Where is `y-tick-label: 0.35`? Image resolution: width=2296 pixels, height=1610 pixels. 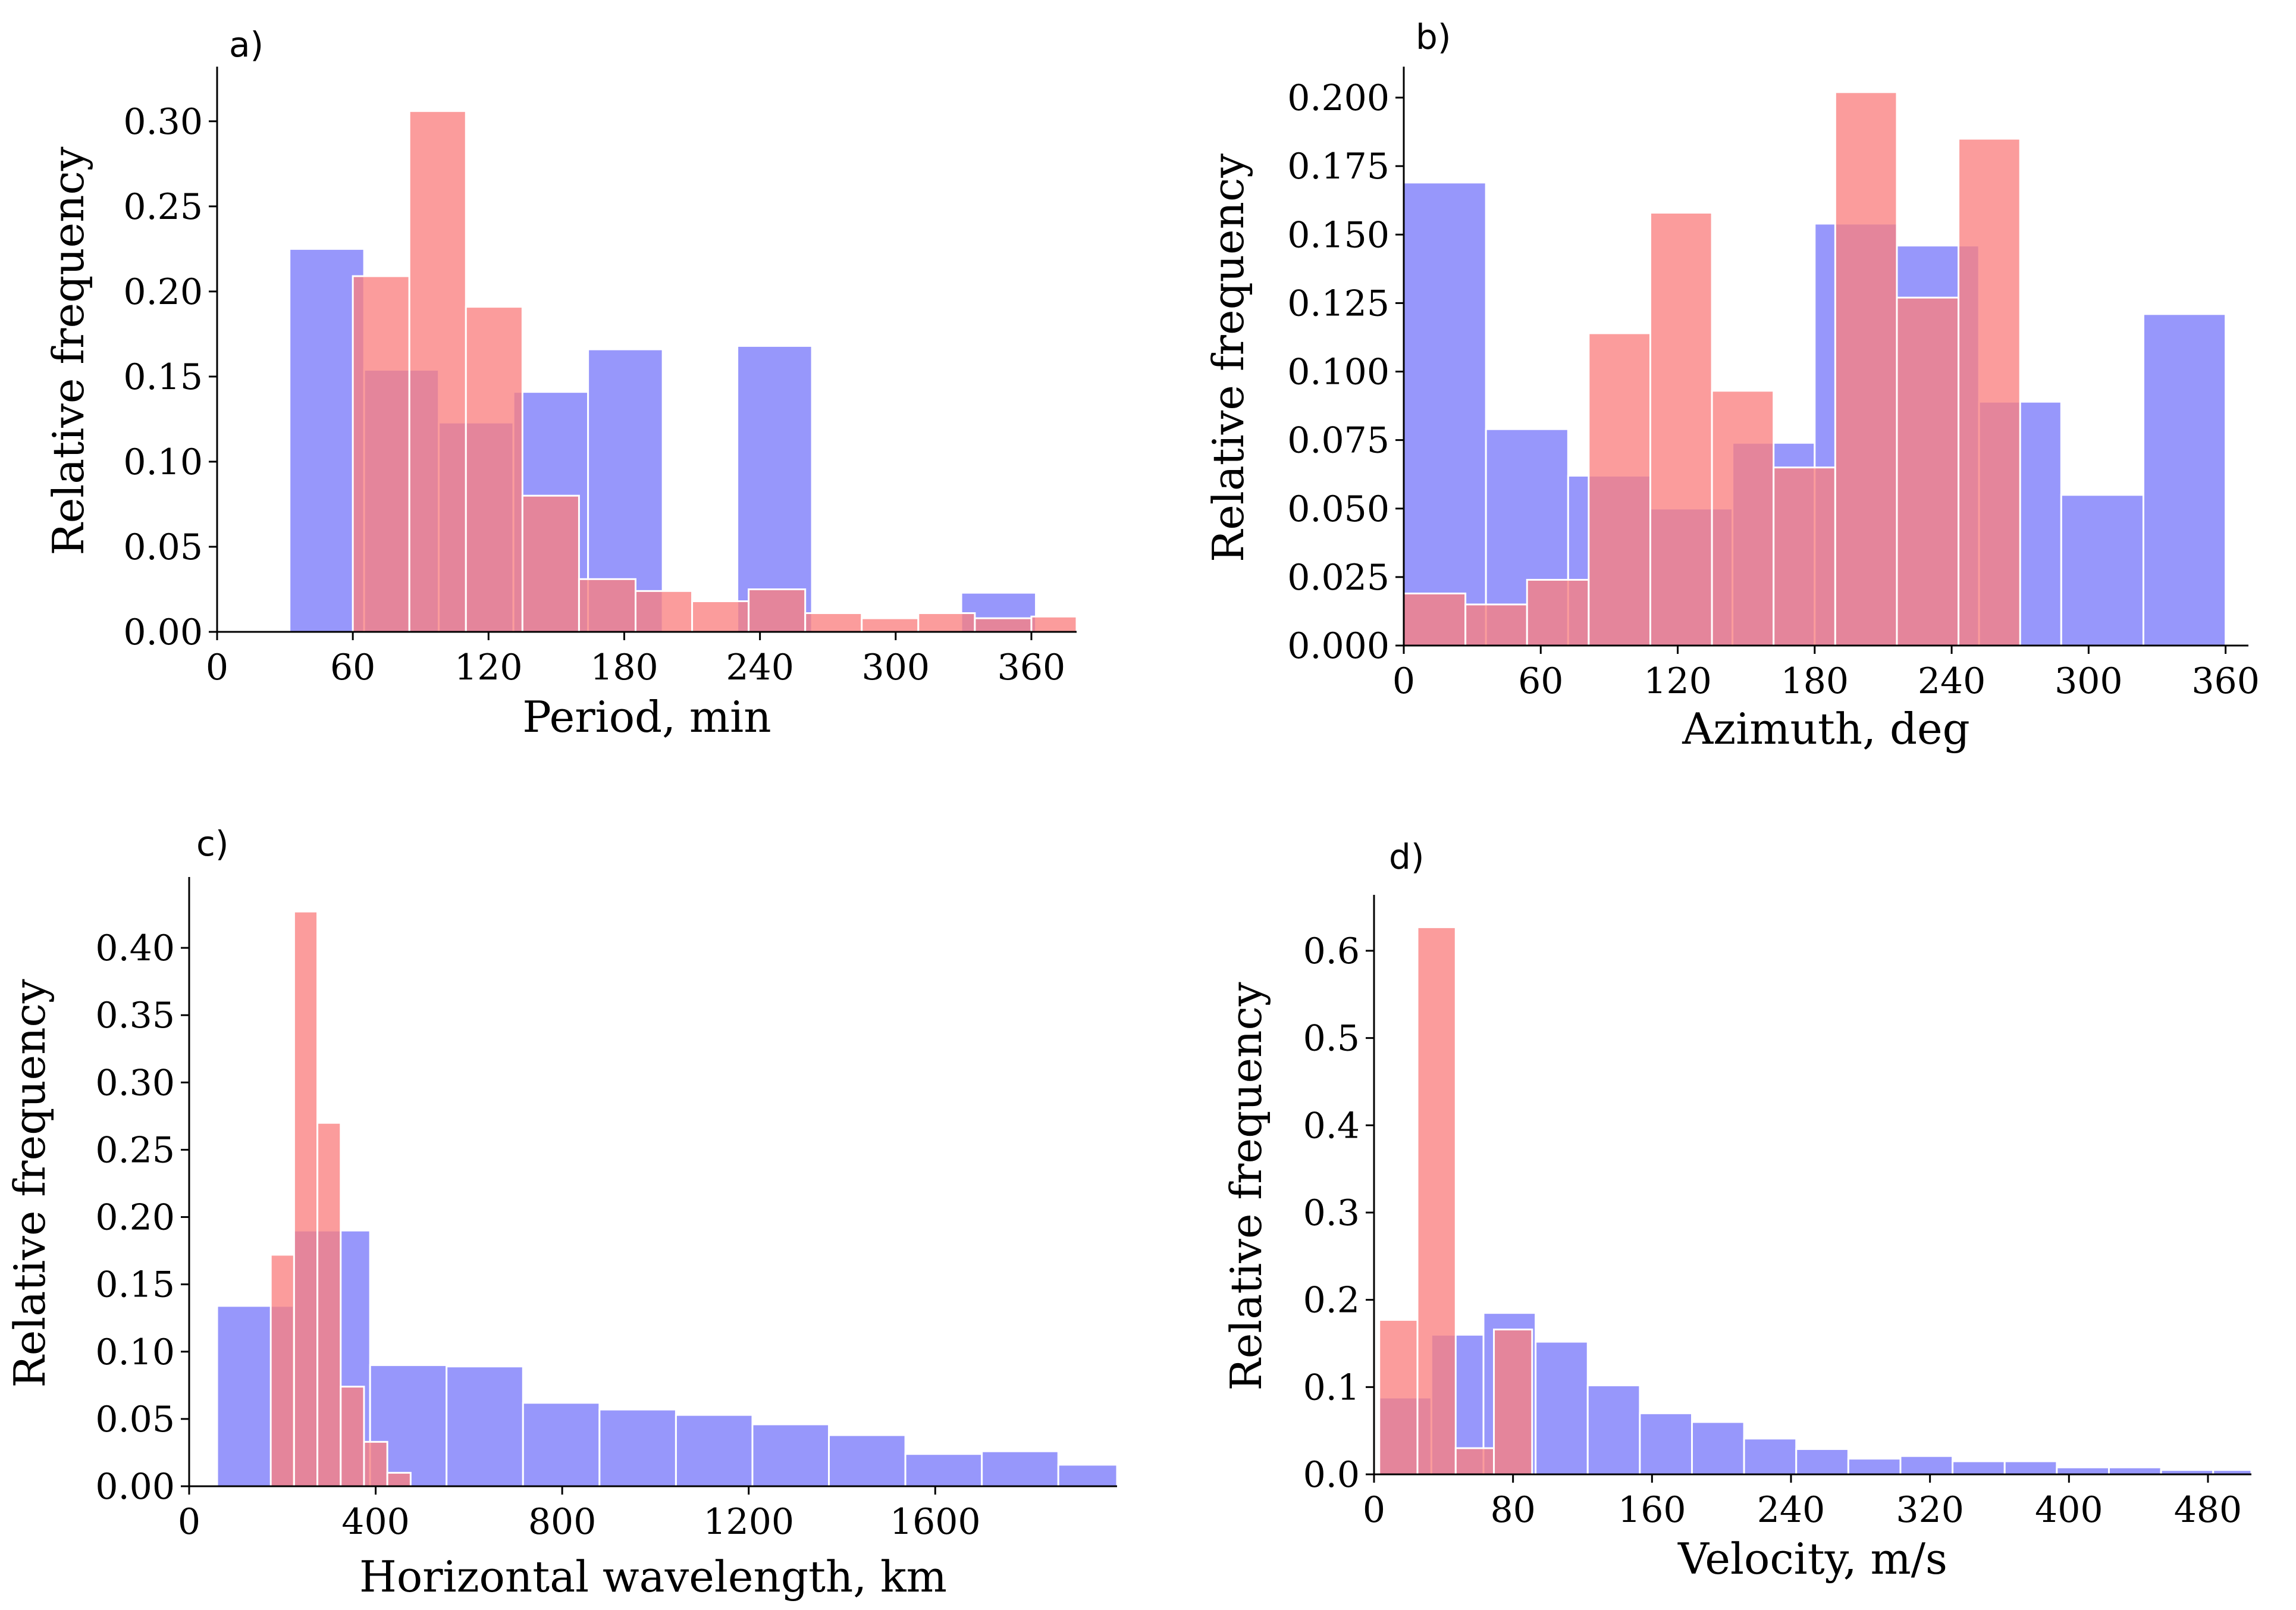 y-tick-label: 0.35 is located at coordinates (135, 1015).